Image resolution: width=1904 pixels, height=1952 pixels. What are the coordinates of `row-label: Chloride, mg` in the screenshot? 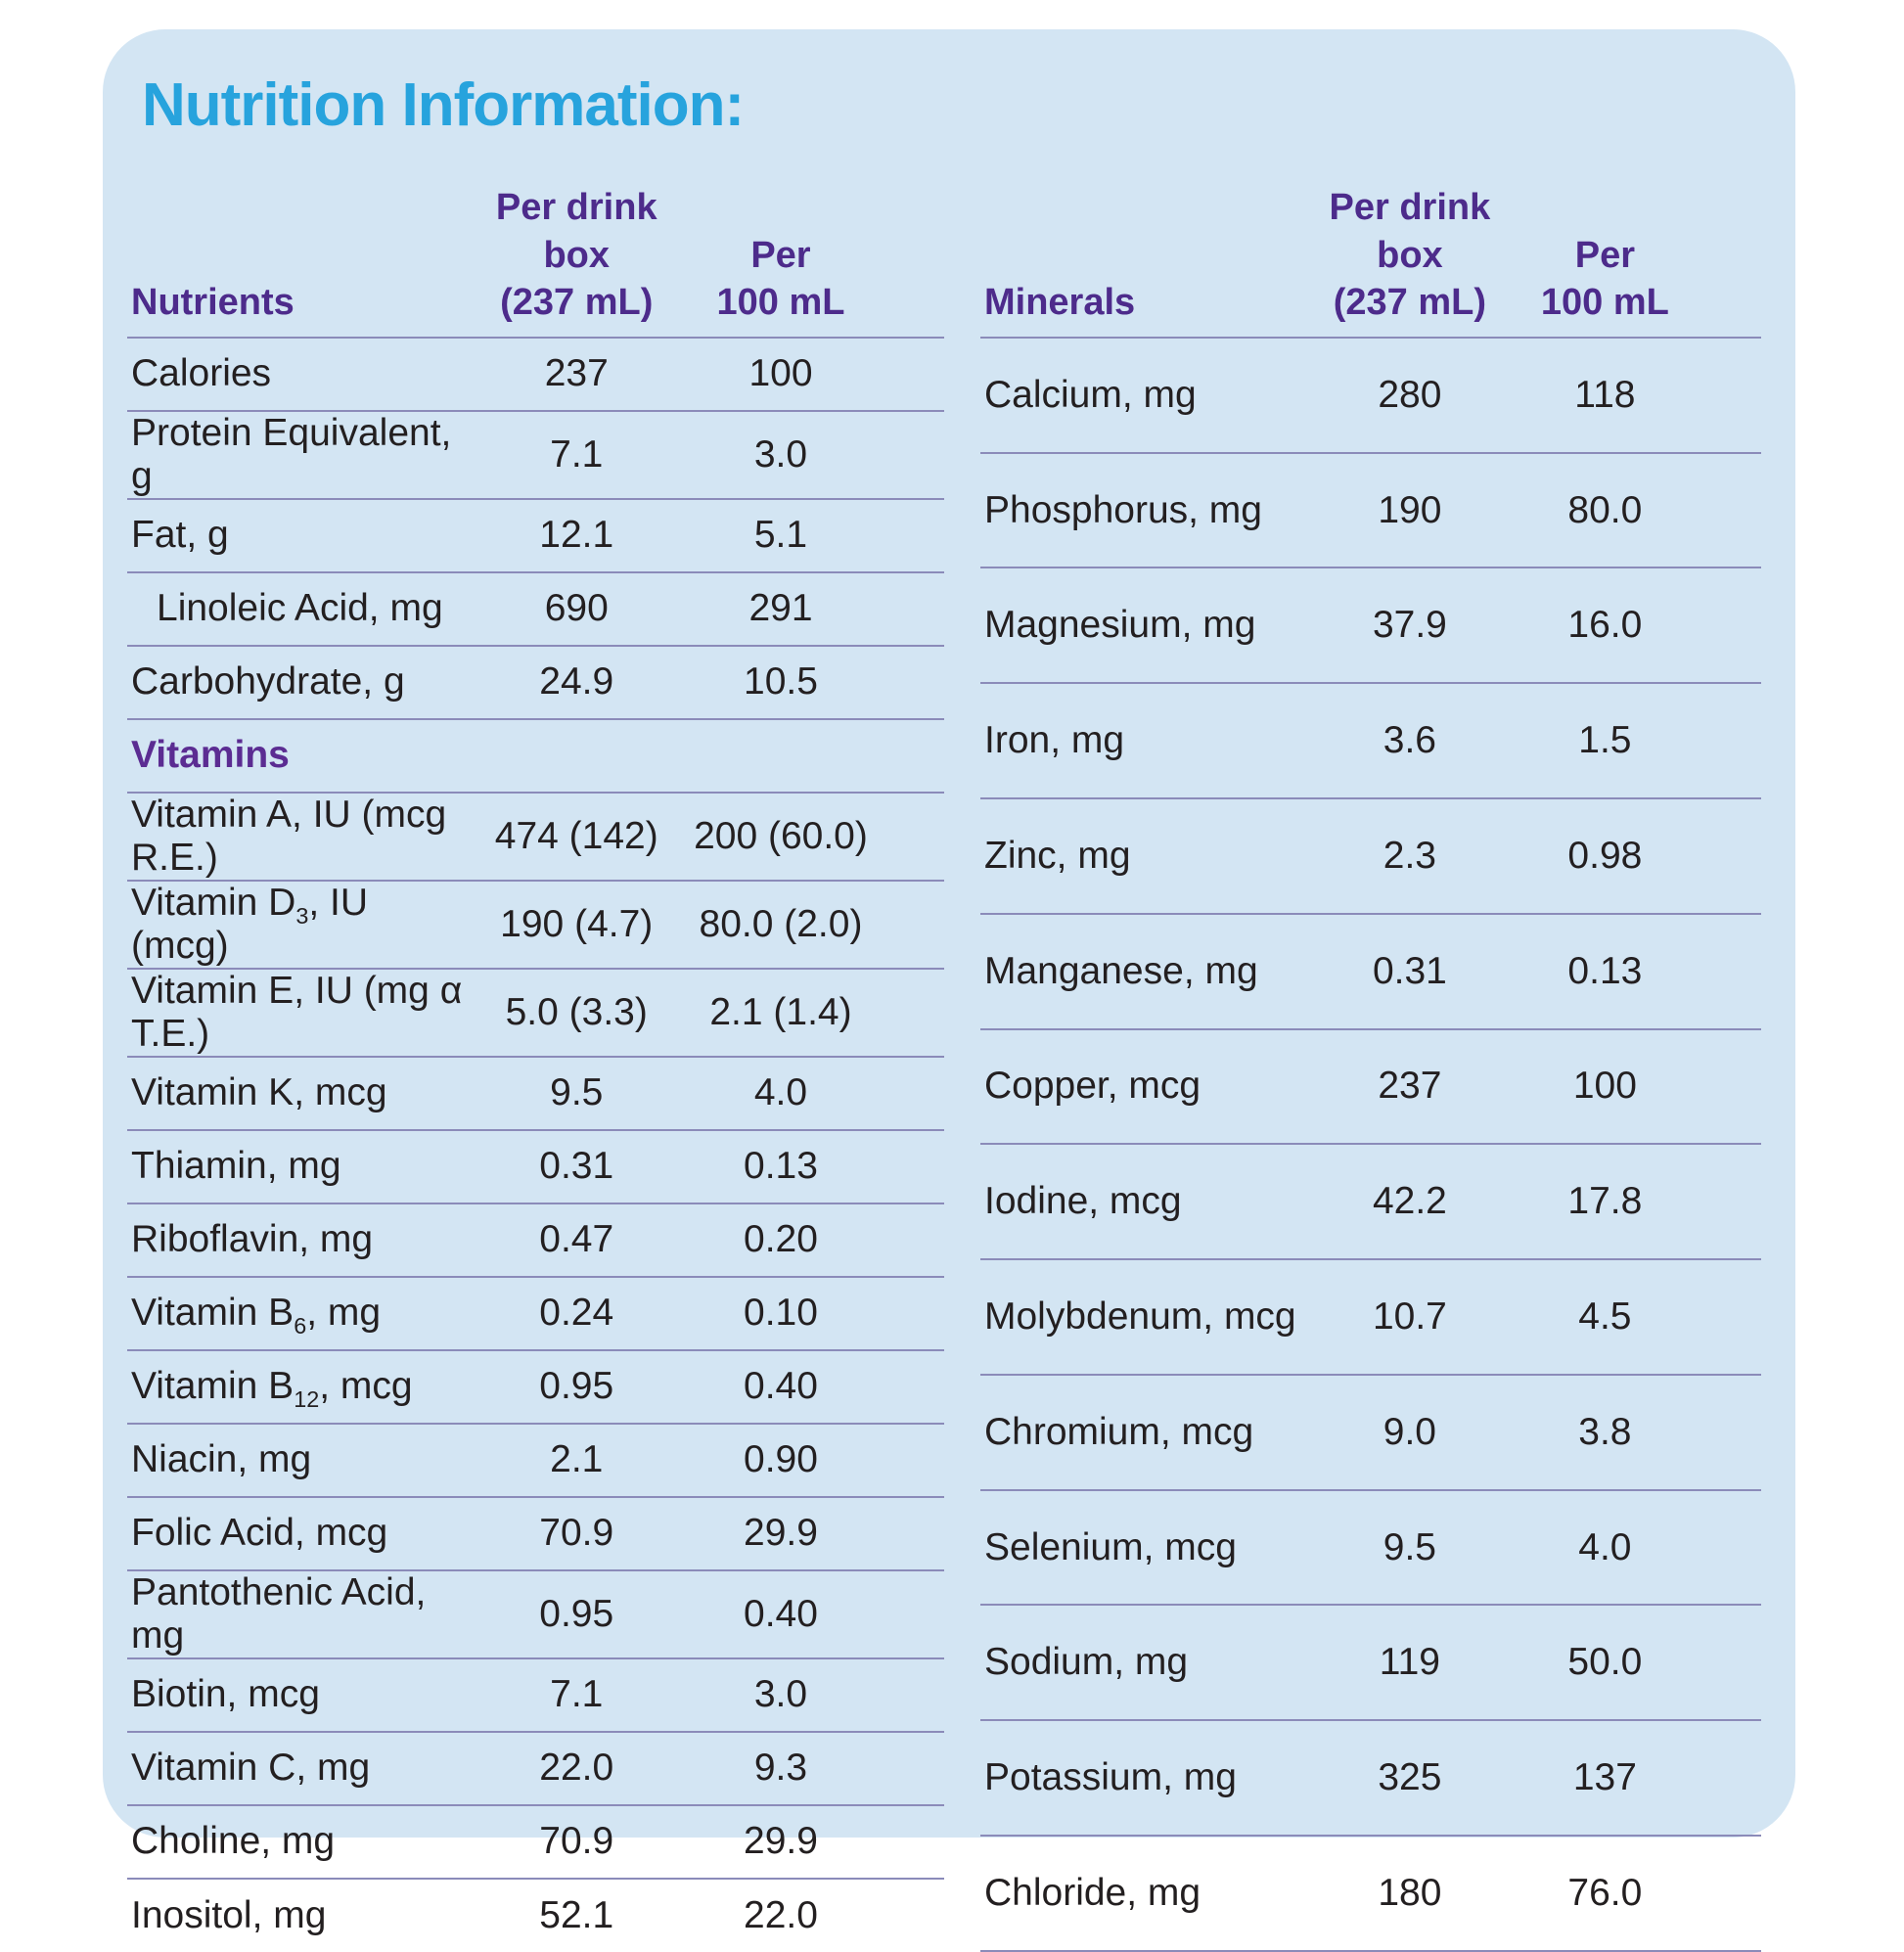 It's located at (1144, 1893).